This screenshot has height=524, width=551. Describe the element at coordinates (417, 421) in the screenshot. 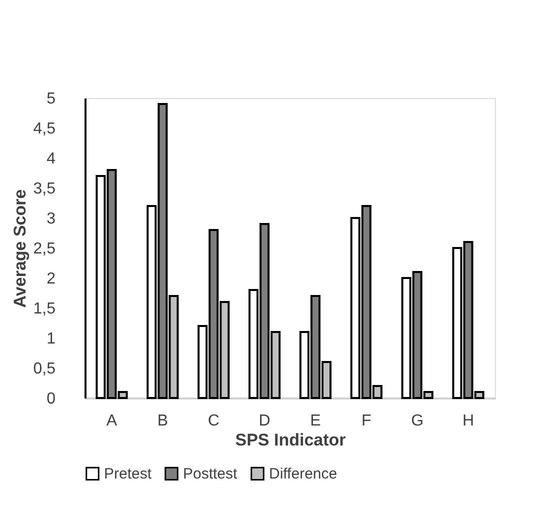

I see `x-tick-label: G` at that location.